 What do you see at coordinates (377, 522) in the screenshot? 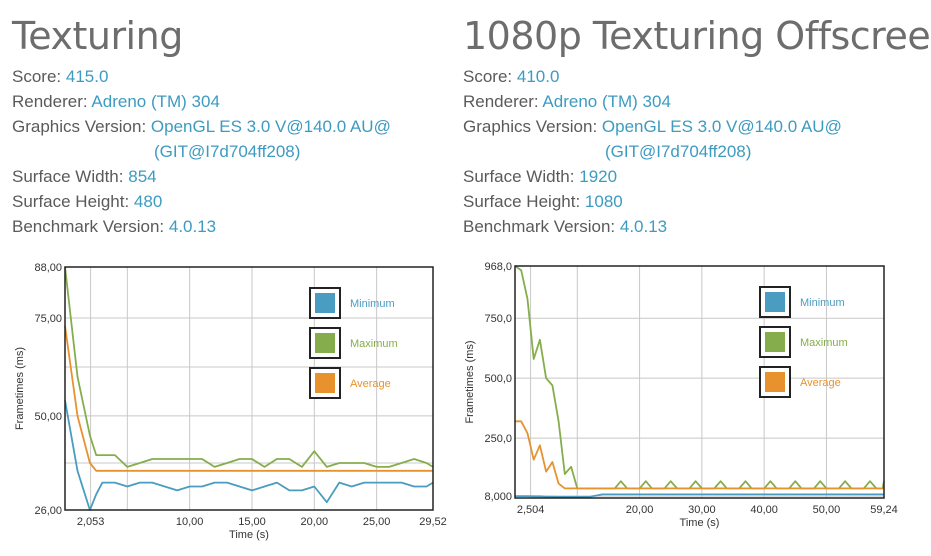
I see `x-tick-label: 25,00` at bounding box center [377, 522].